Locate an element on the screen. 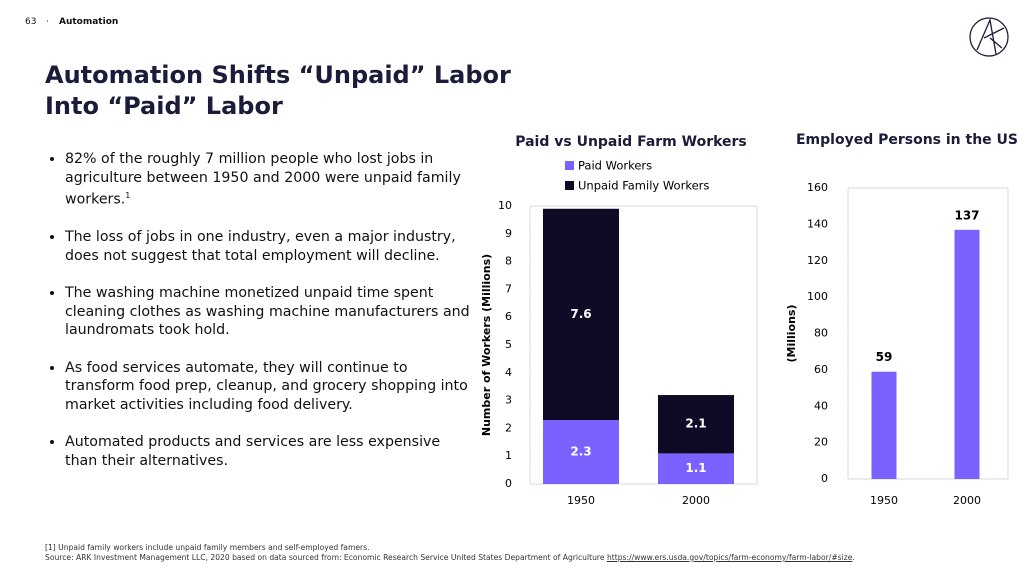 Image resolution: width=1033 pixels, height=581 pixels. y-axis-label: Number of Workers (Millions) is located at coordinates (486, 345).